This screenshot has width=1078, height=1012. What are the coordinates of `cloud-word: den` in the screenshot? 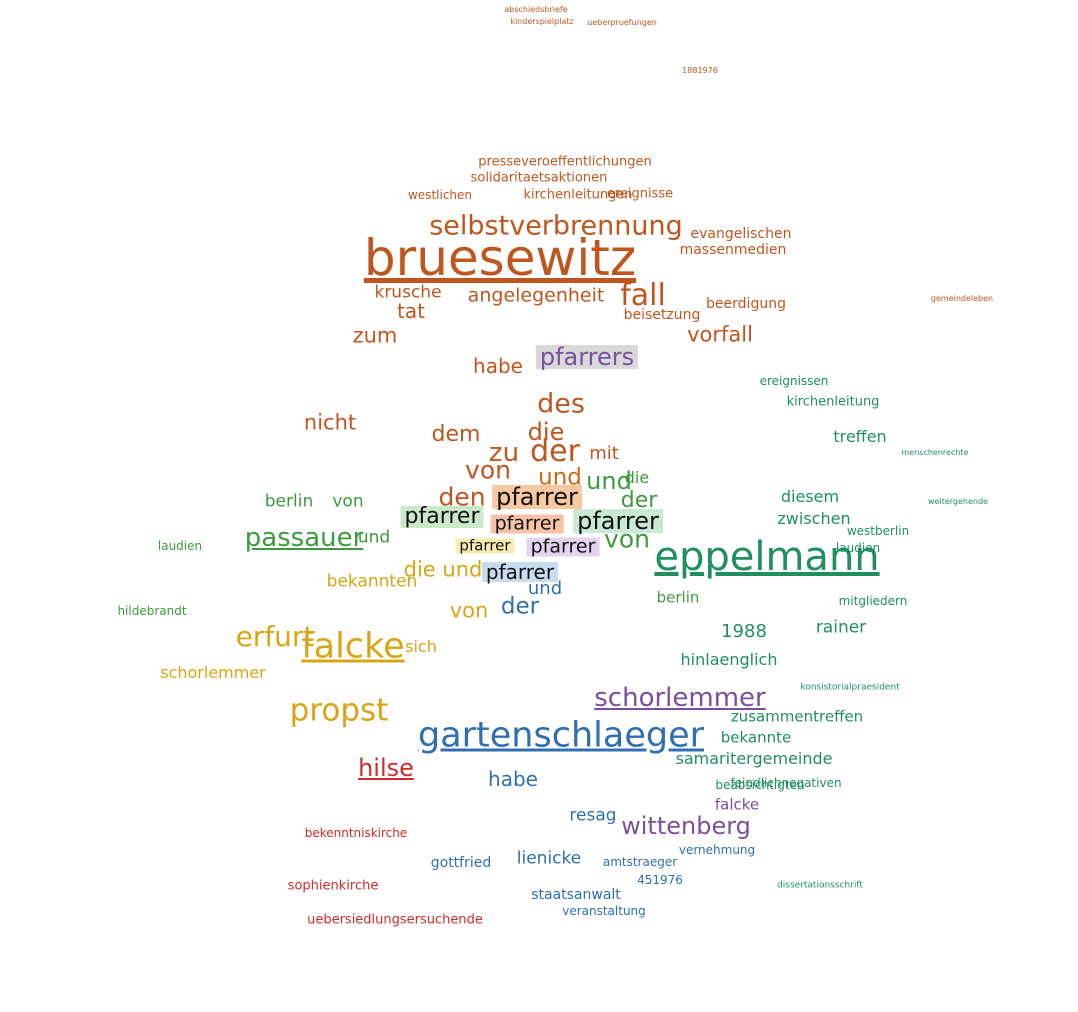 It's located at (462, 497).